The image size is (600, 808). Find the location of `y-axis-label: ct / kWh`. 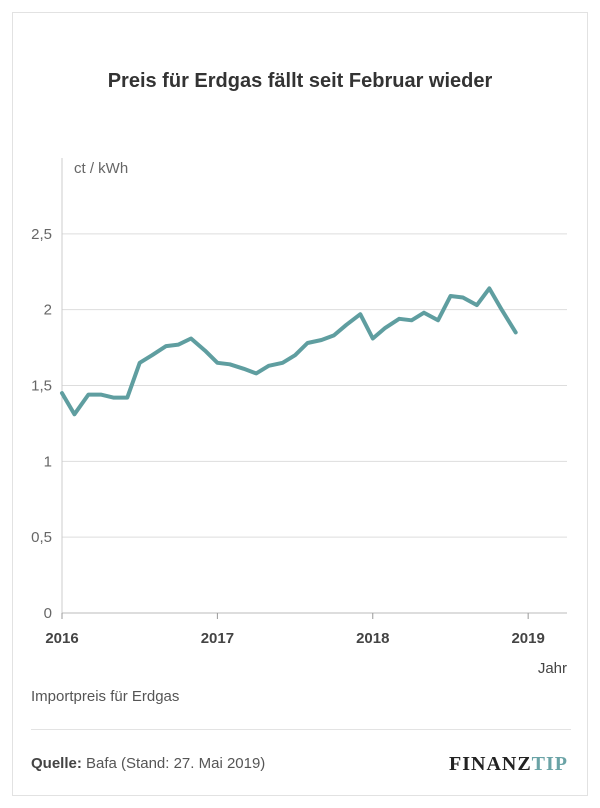

y-axis-label: ct / kWh is located at coordinates (101, 168).